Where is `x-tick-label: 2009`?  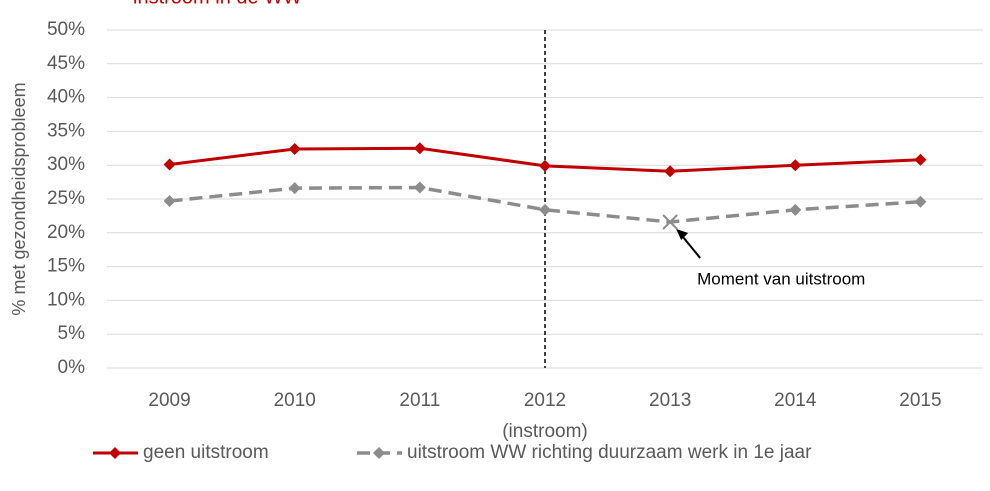
x-tick-label: 2009 is located at coordinates (169, 400).